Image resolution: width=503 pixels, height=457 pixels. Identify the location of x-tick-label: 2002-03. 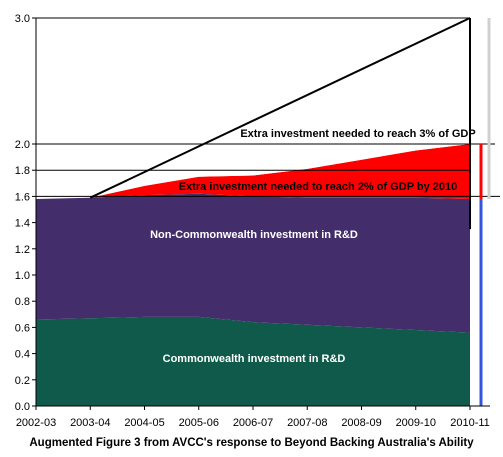
(36, 423).